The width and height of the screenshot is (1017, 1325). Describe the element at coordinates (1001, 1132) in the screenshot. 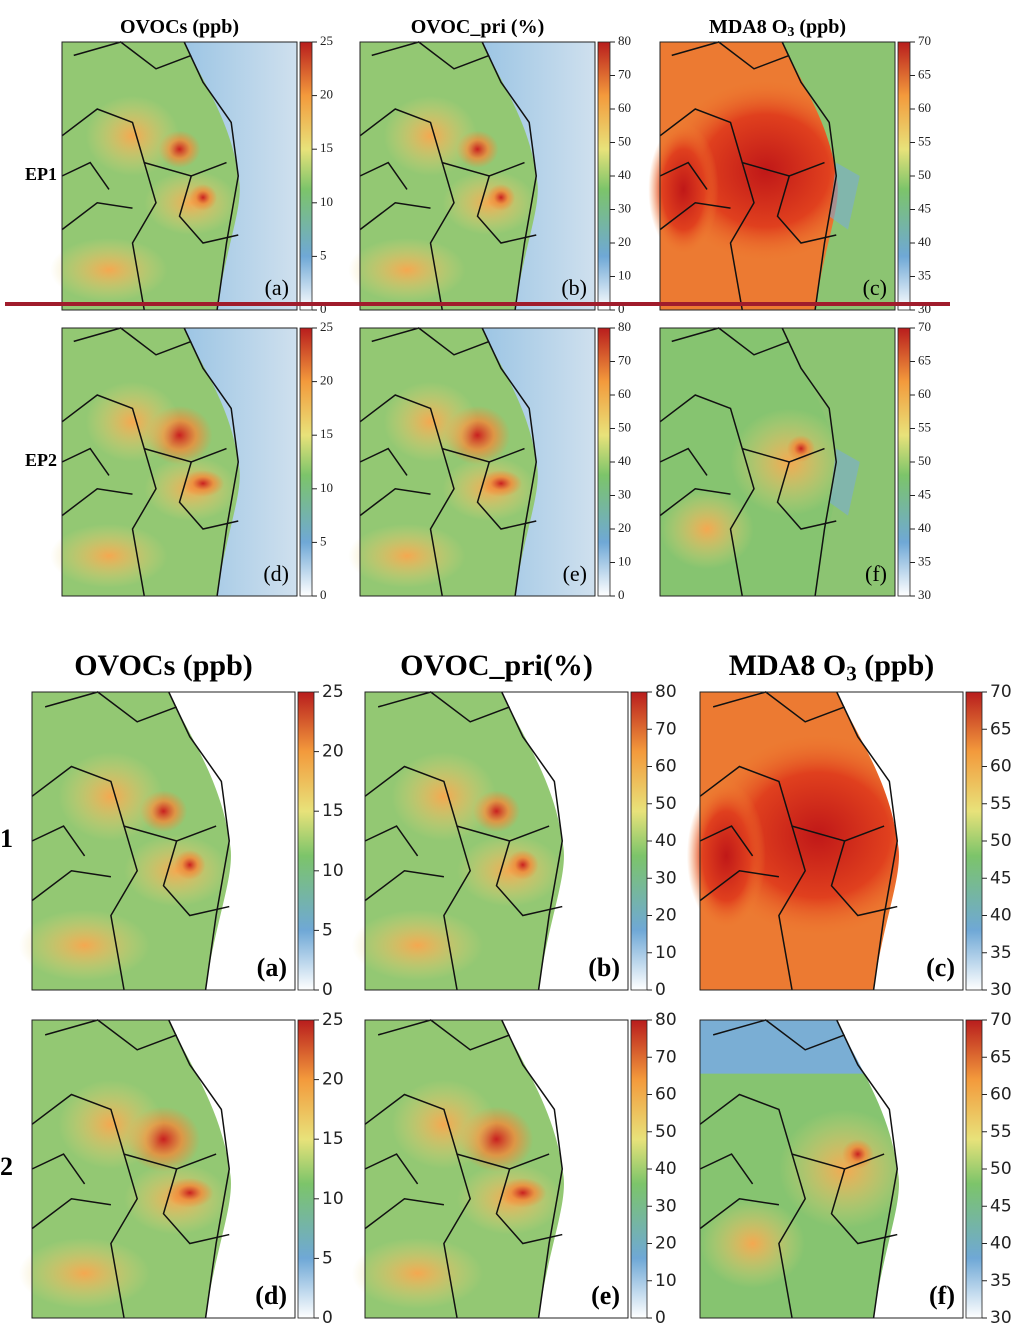

I see `colorbar-tick-label: 55` at that location.